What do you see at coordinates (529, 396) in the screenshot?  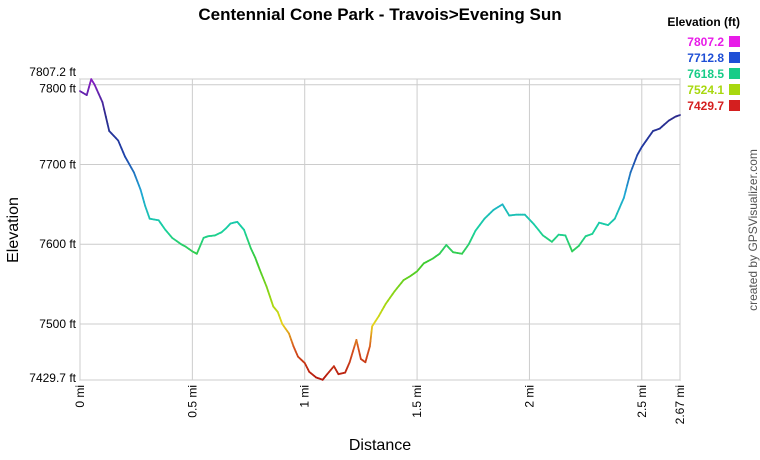 I see `x-tick-label: 2 mi` at bounding box center [529, 396].